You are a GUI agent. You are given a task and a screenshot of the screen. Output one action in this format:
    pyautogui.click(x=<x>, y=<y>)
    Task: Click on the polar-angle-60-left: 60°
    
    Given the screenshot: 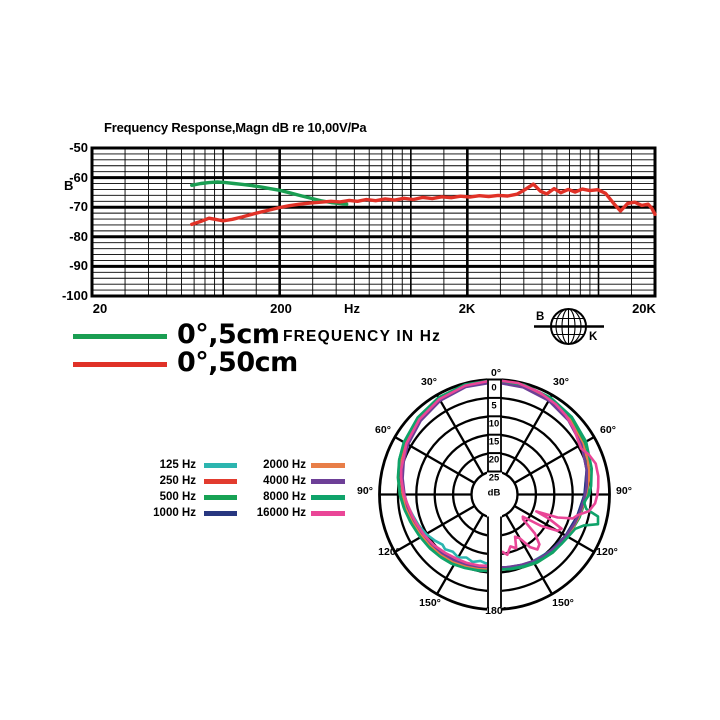 What is the action you would take?
    pyautogui.click(x=383, y=429)
    